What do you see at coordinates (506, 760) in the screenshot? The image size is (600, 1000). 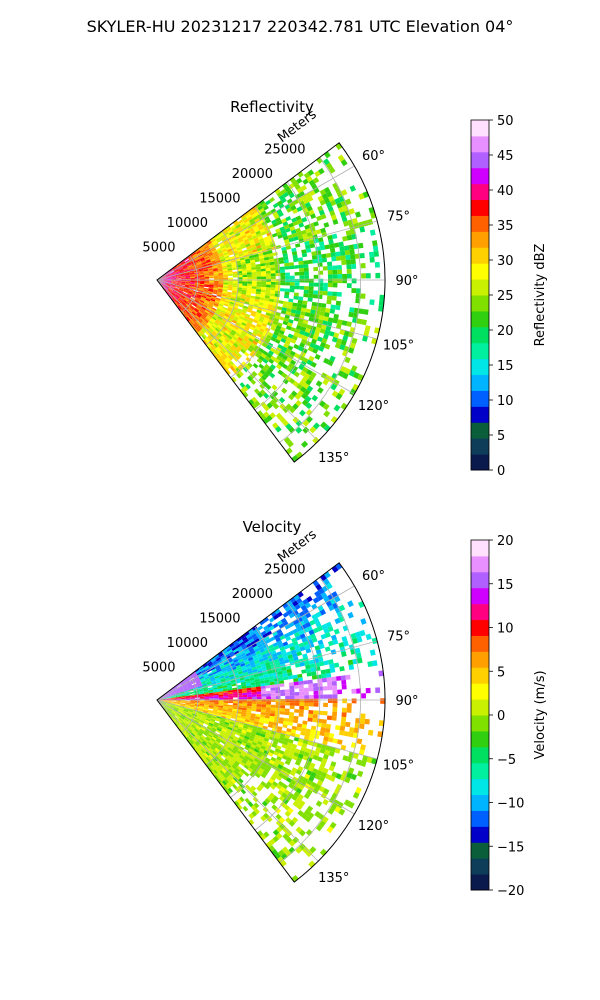 I see `colorbar-tick-label: −5` at bounding box center [506, 760].